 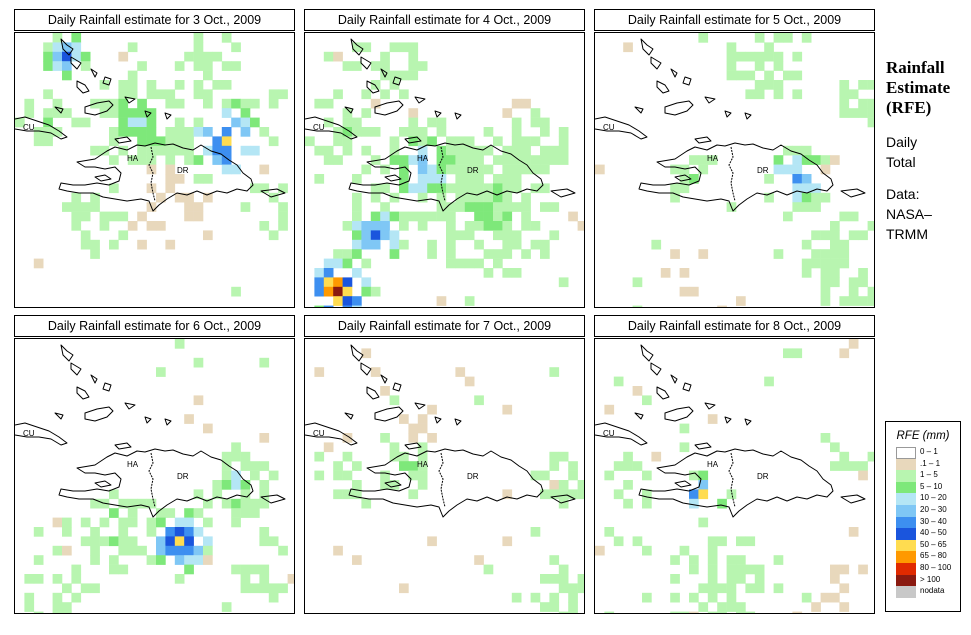 What do you see at coordinates (933, 544) in the screenshot?
I see `legend-label: 50 – 65` at bounding box center [933, 544].